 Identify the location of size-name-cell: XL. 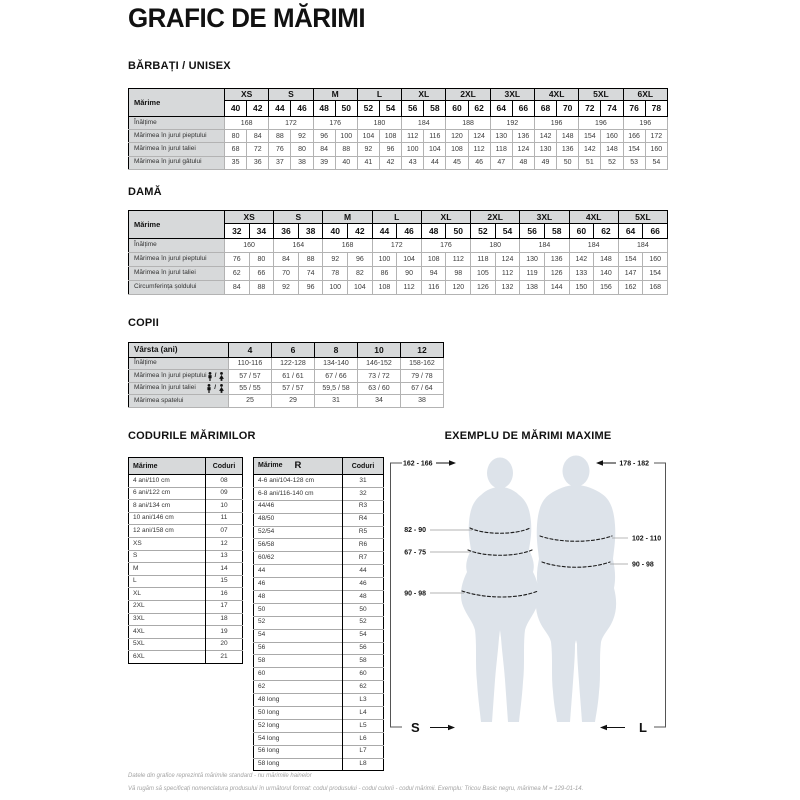
(167, 594).